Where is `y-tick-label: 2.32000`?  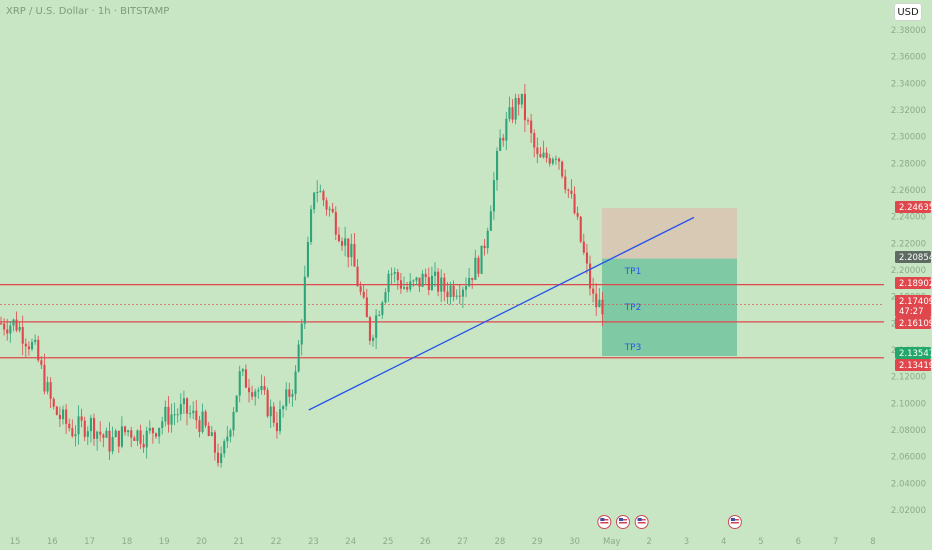 y-tick-label: 2.32000 is located at coordinates (908, 111).